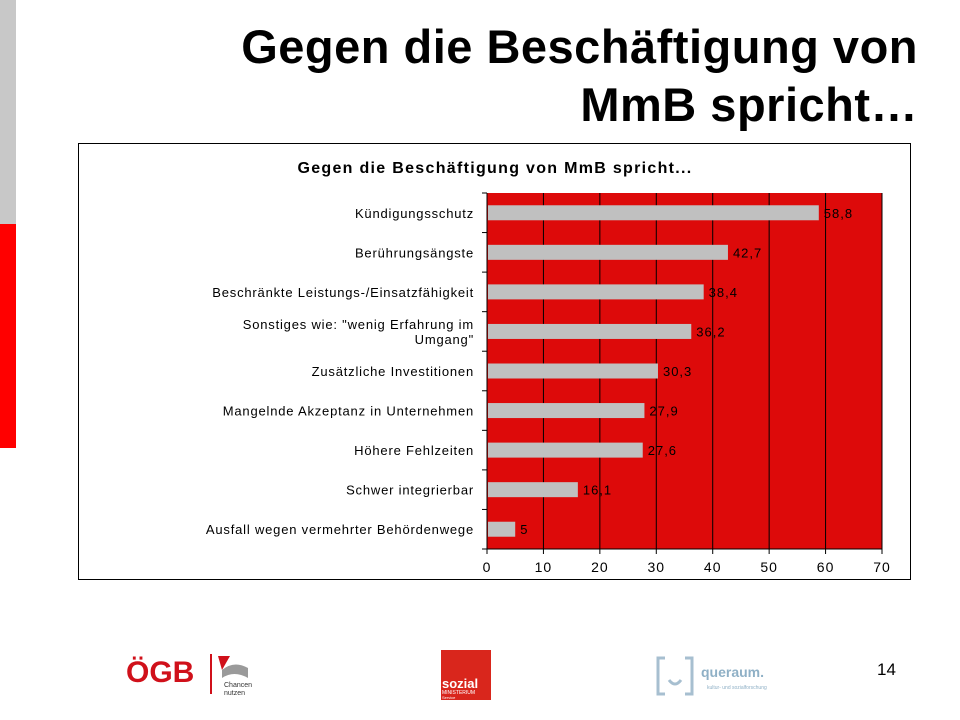 The image size is (960, 720). I want to click on sozial-logo-sub-1: MINISTERIUM, so click(458, 693).